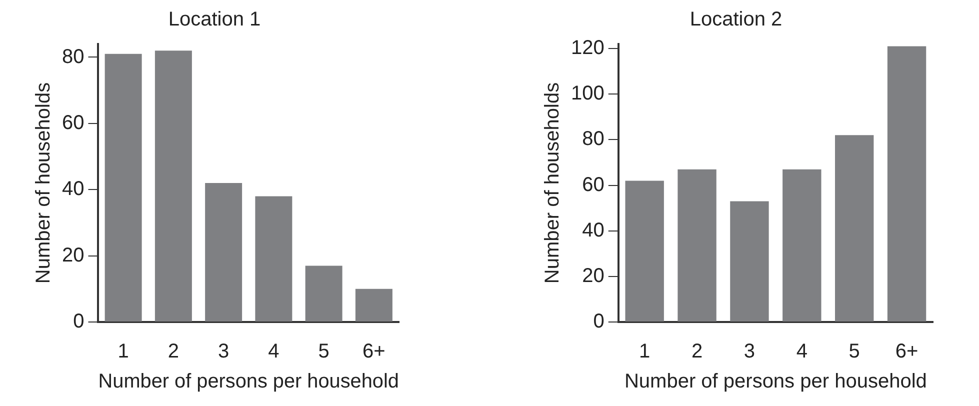  Describe the element at coordinates (736, 19) in the screenshot. I see `chart-title: Location 2` at that location.